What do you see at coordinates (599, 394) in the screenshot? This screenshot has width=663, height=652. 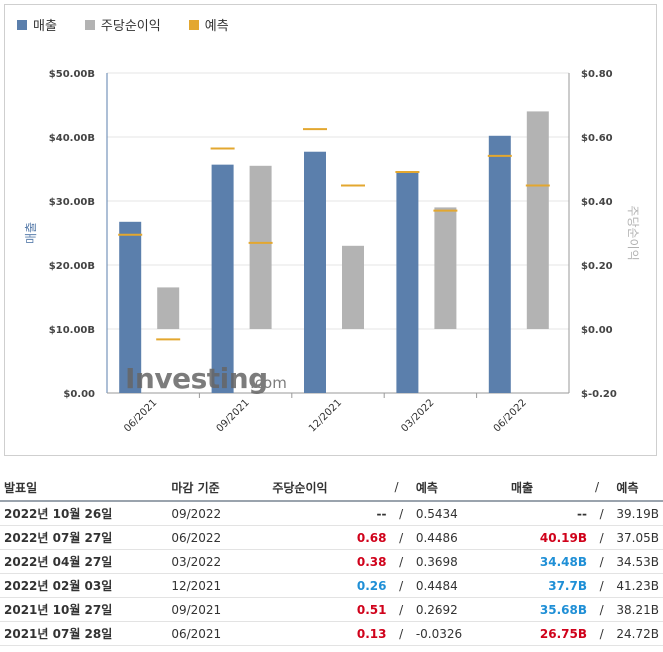 I see `y2-tick-label: $-0.20` at bounding box center [599, 394].